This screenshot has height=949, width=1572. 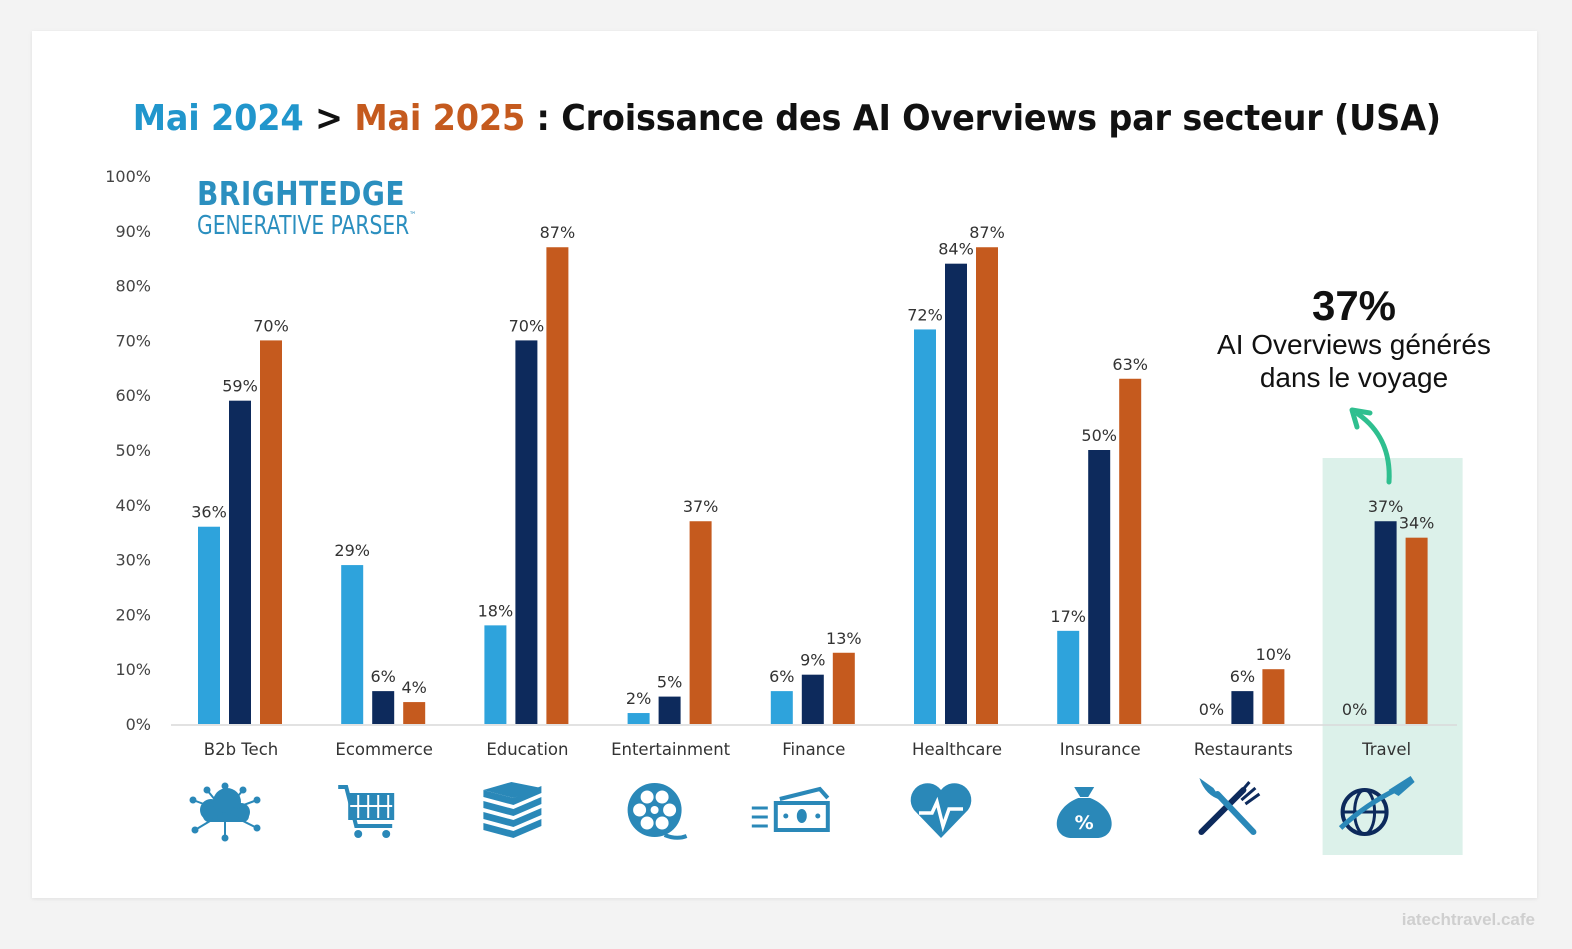 What do you see at coordinates (1354, 305) in the screenshot?
I see `callout-value: 37%` at bounding box center [1354, 305].